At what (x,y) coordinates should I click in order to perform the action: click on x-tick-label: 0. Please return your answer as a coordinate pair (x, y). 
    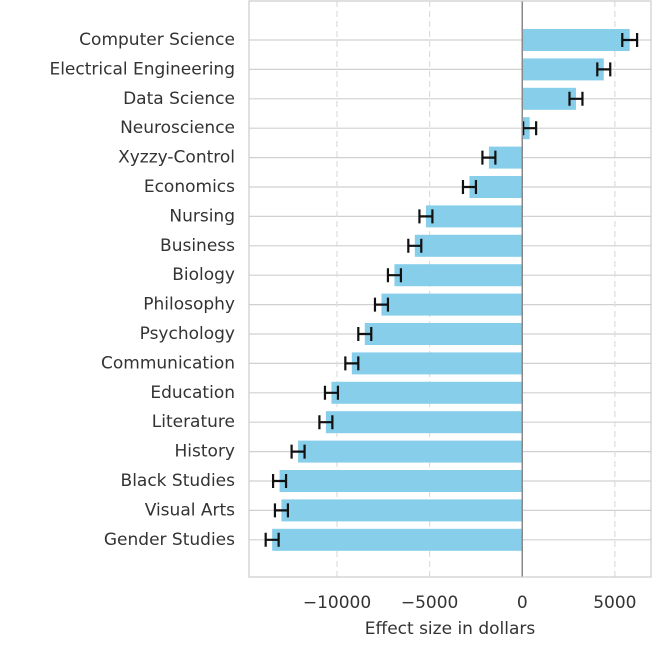
    Looking at the image, I should click on (522, 603).